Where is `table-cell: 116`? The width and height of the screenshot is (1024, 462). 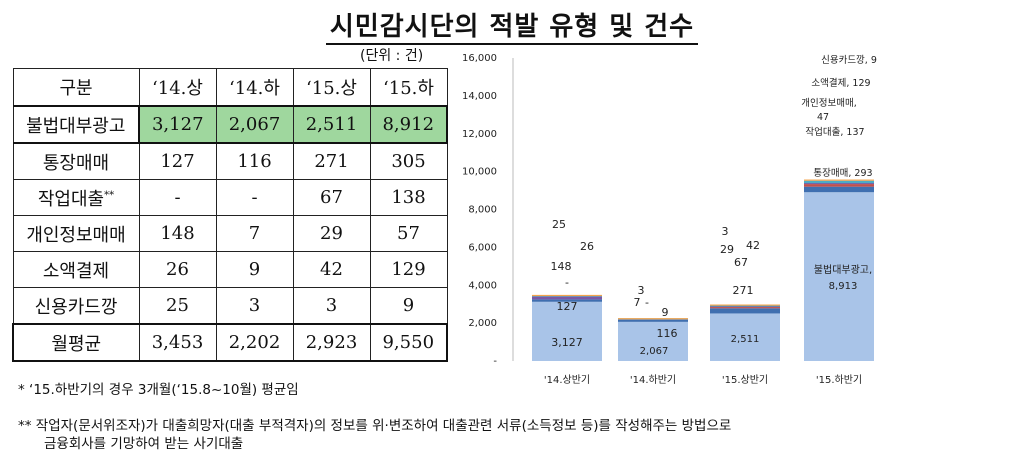
table-cell: 116 is located at coordinates (254, 161).